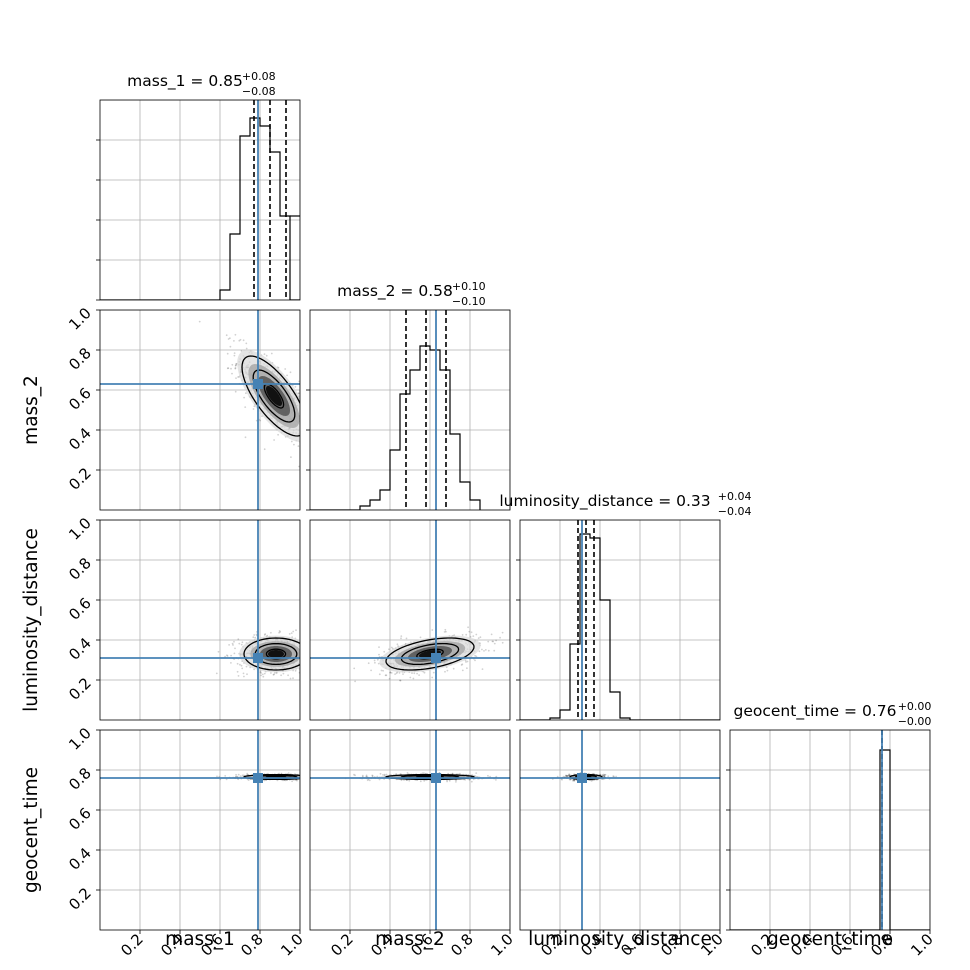  What do you see at coordinates (410, 620) in the screenshot?
I see `density-panel-mass_2-luminosity_distance` at bounding box center [410, 620].